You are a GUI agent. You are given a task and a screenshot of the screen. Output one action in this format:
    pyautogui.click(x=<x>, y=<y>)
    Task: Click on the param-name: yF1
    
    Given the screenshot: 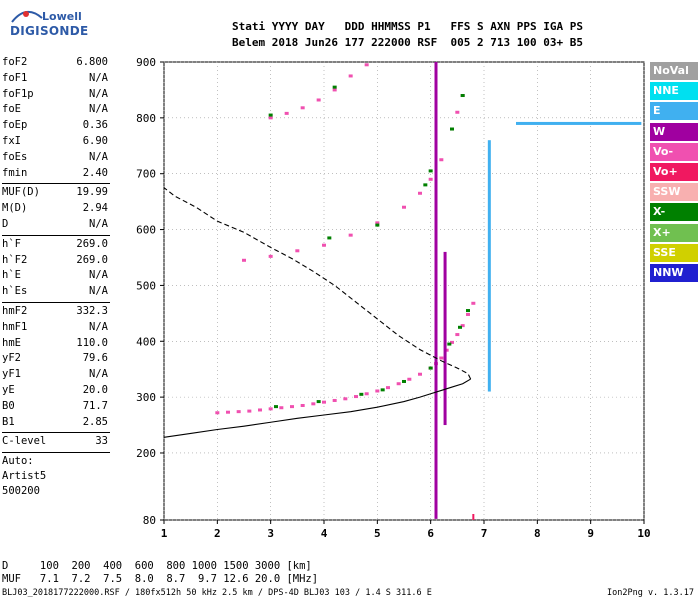 What is the action you would take?
    pyautogui.click(x=11, y=374)
    